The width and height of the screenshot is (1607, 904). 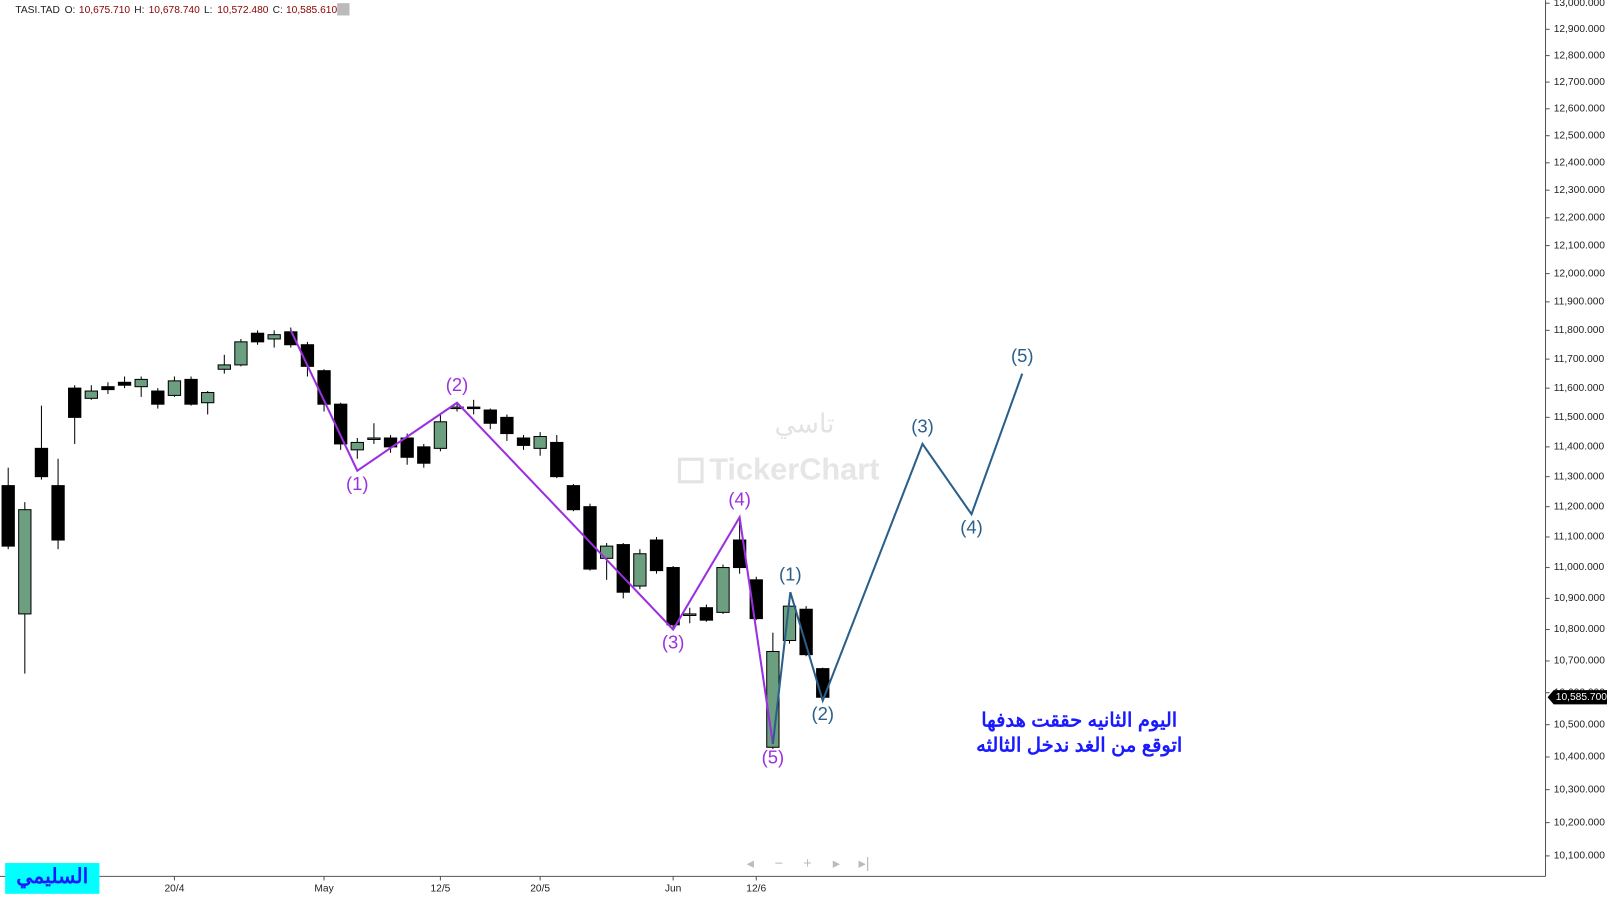 I want to click on scroll-end: ▸|, so click(x=864, y=864).